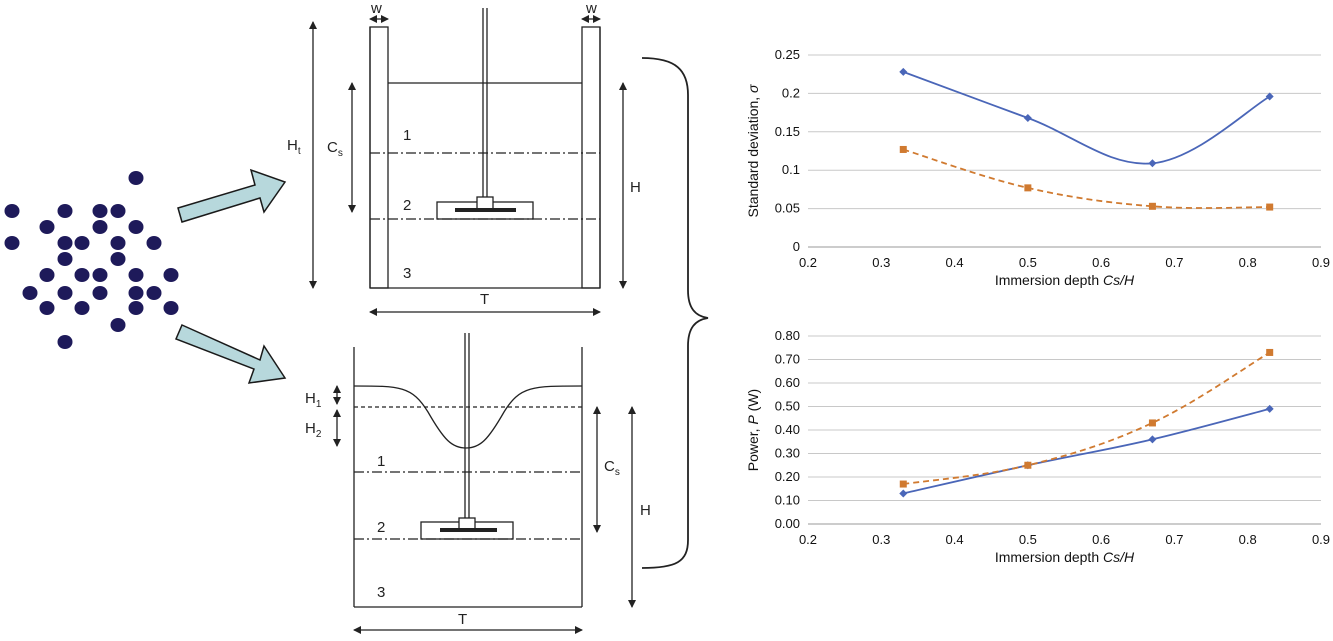 The image size is (1333, 641). I want to click on label-H2: H2, so click(313, 430).